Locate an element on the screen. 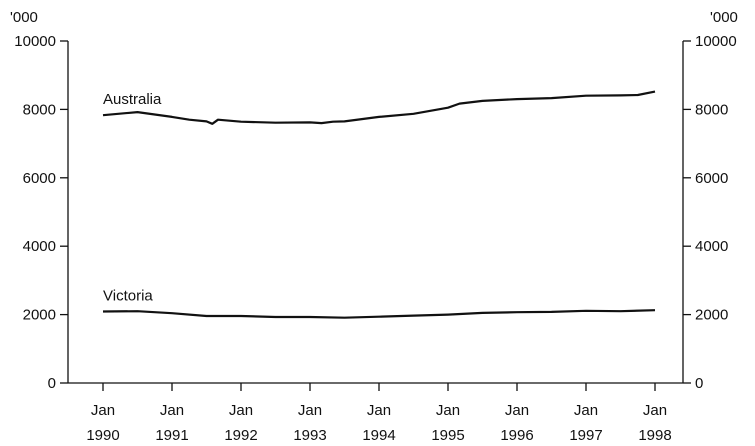  left-y-tick-label: 10000 is located at coordinates (35, 41).